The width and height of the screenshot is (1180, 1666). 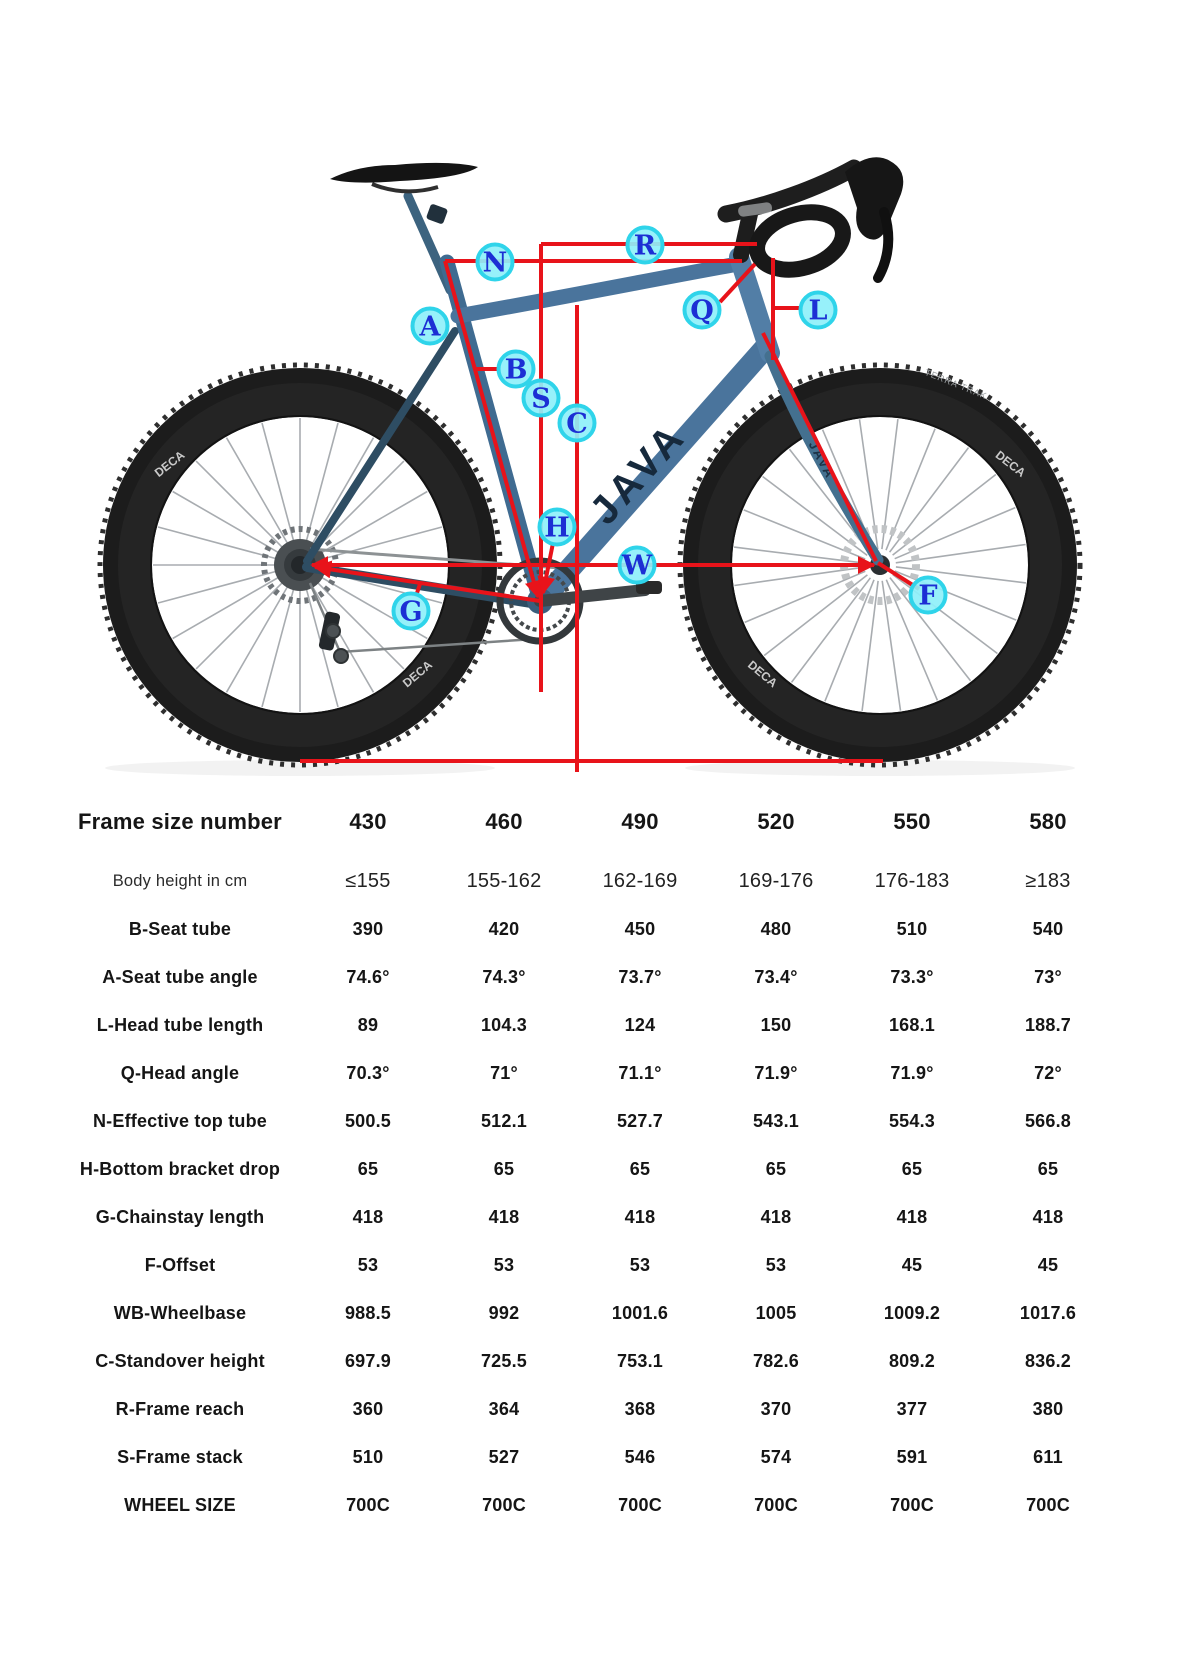 What do you see at coordinates (368, 928) in the screenshot?
I see `cell-value: 390` at bounding box center [368, 928].